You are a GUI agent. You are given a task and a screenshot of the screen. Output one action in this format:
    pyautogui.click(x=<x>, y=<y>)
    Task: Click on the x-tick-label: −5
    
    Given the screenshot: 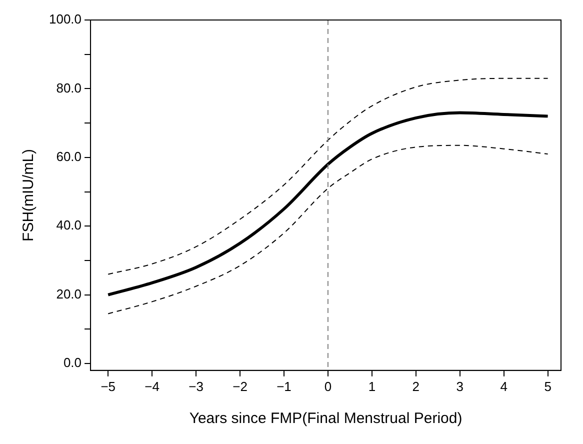 What is the action you would take?
    pyautogui.click(x=108, y=386)
    